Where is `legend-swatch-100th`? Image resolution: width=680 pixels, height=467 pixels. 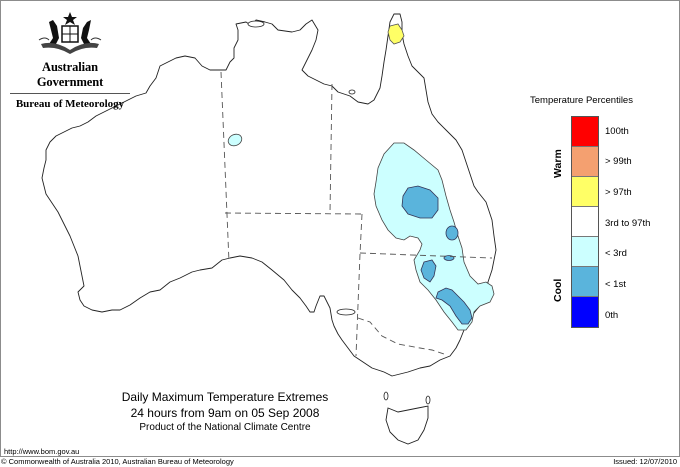
legend-swatch-100th is located at coordinates (585, 132).